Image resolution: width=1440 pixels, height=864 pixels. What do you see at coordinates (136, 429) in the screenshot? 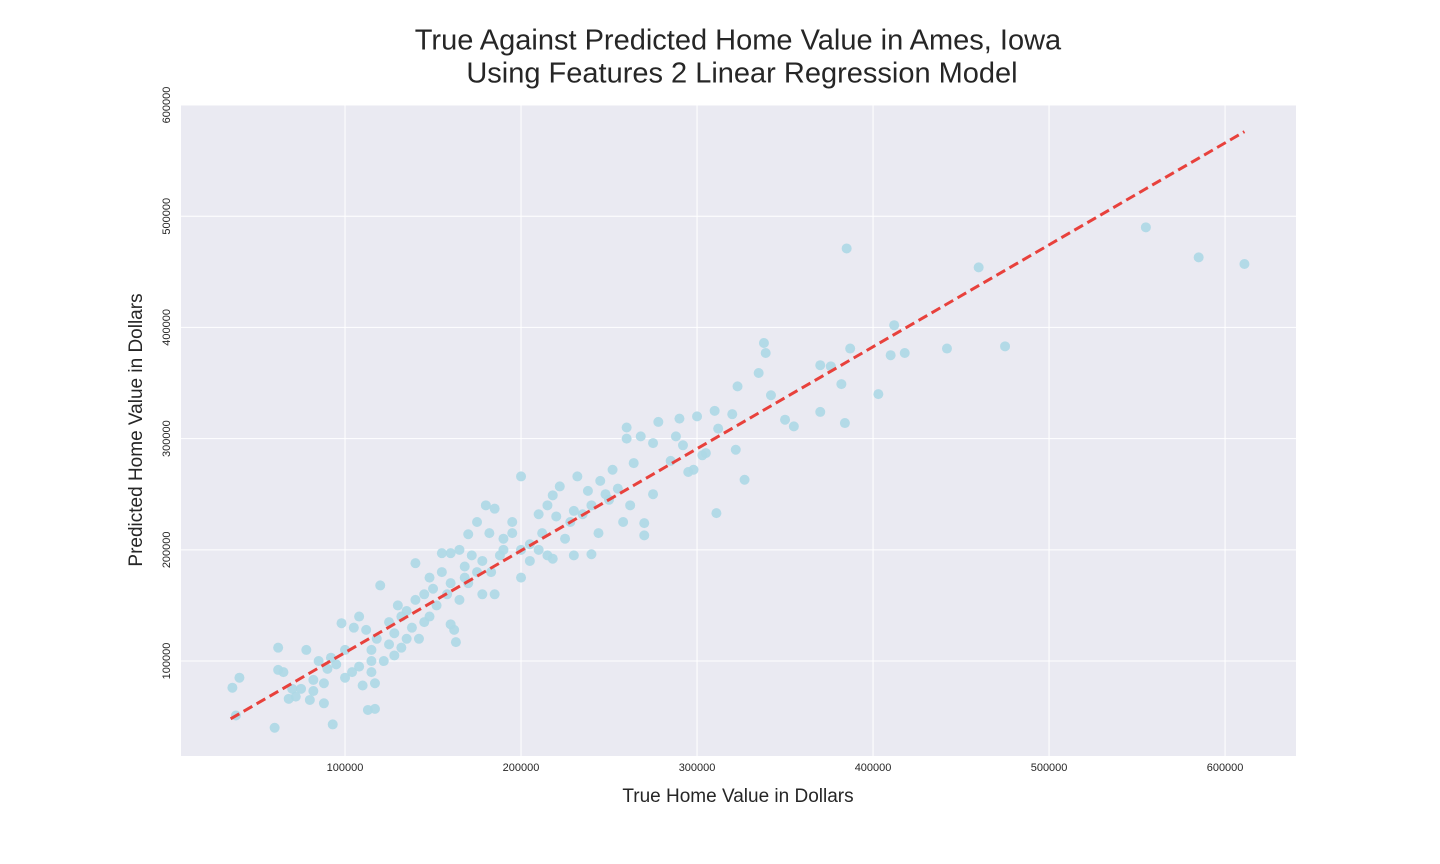
I see `y-axis-label: Predicted Home Value in Dollars` at bounding box center [136, 429].